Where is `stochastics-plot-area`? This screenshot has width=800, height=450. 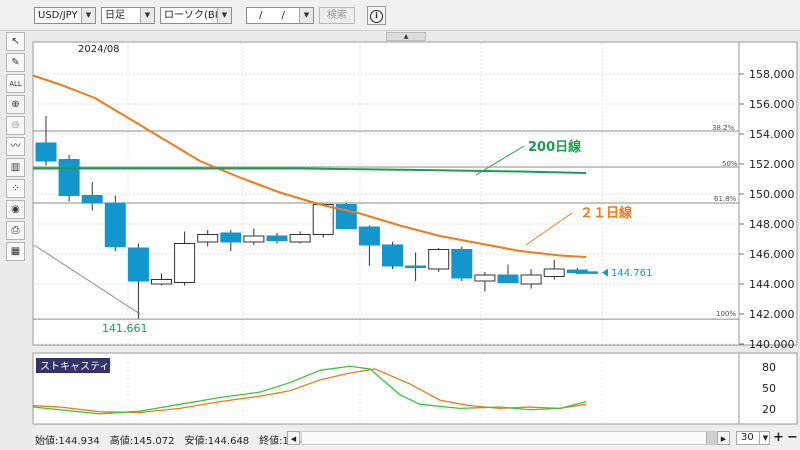 stochastics-plot-area is located at coordinates (386, 388).